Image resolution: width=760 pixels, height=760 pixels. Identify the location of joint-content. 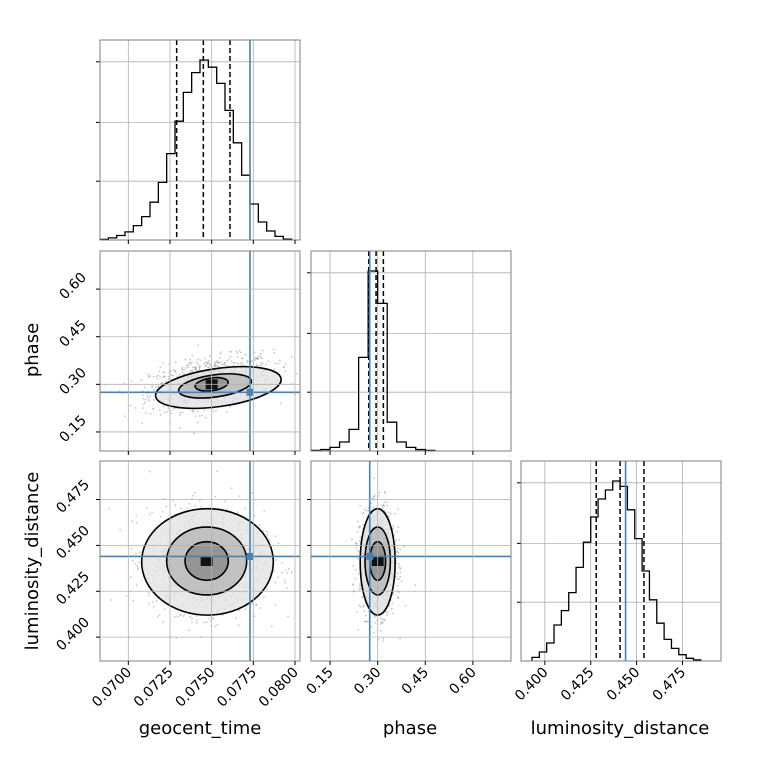
(200, 561).